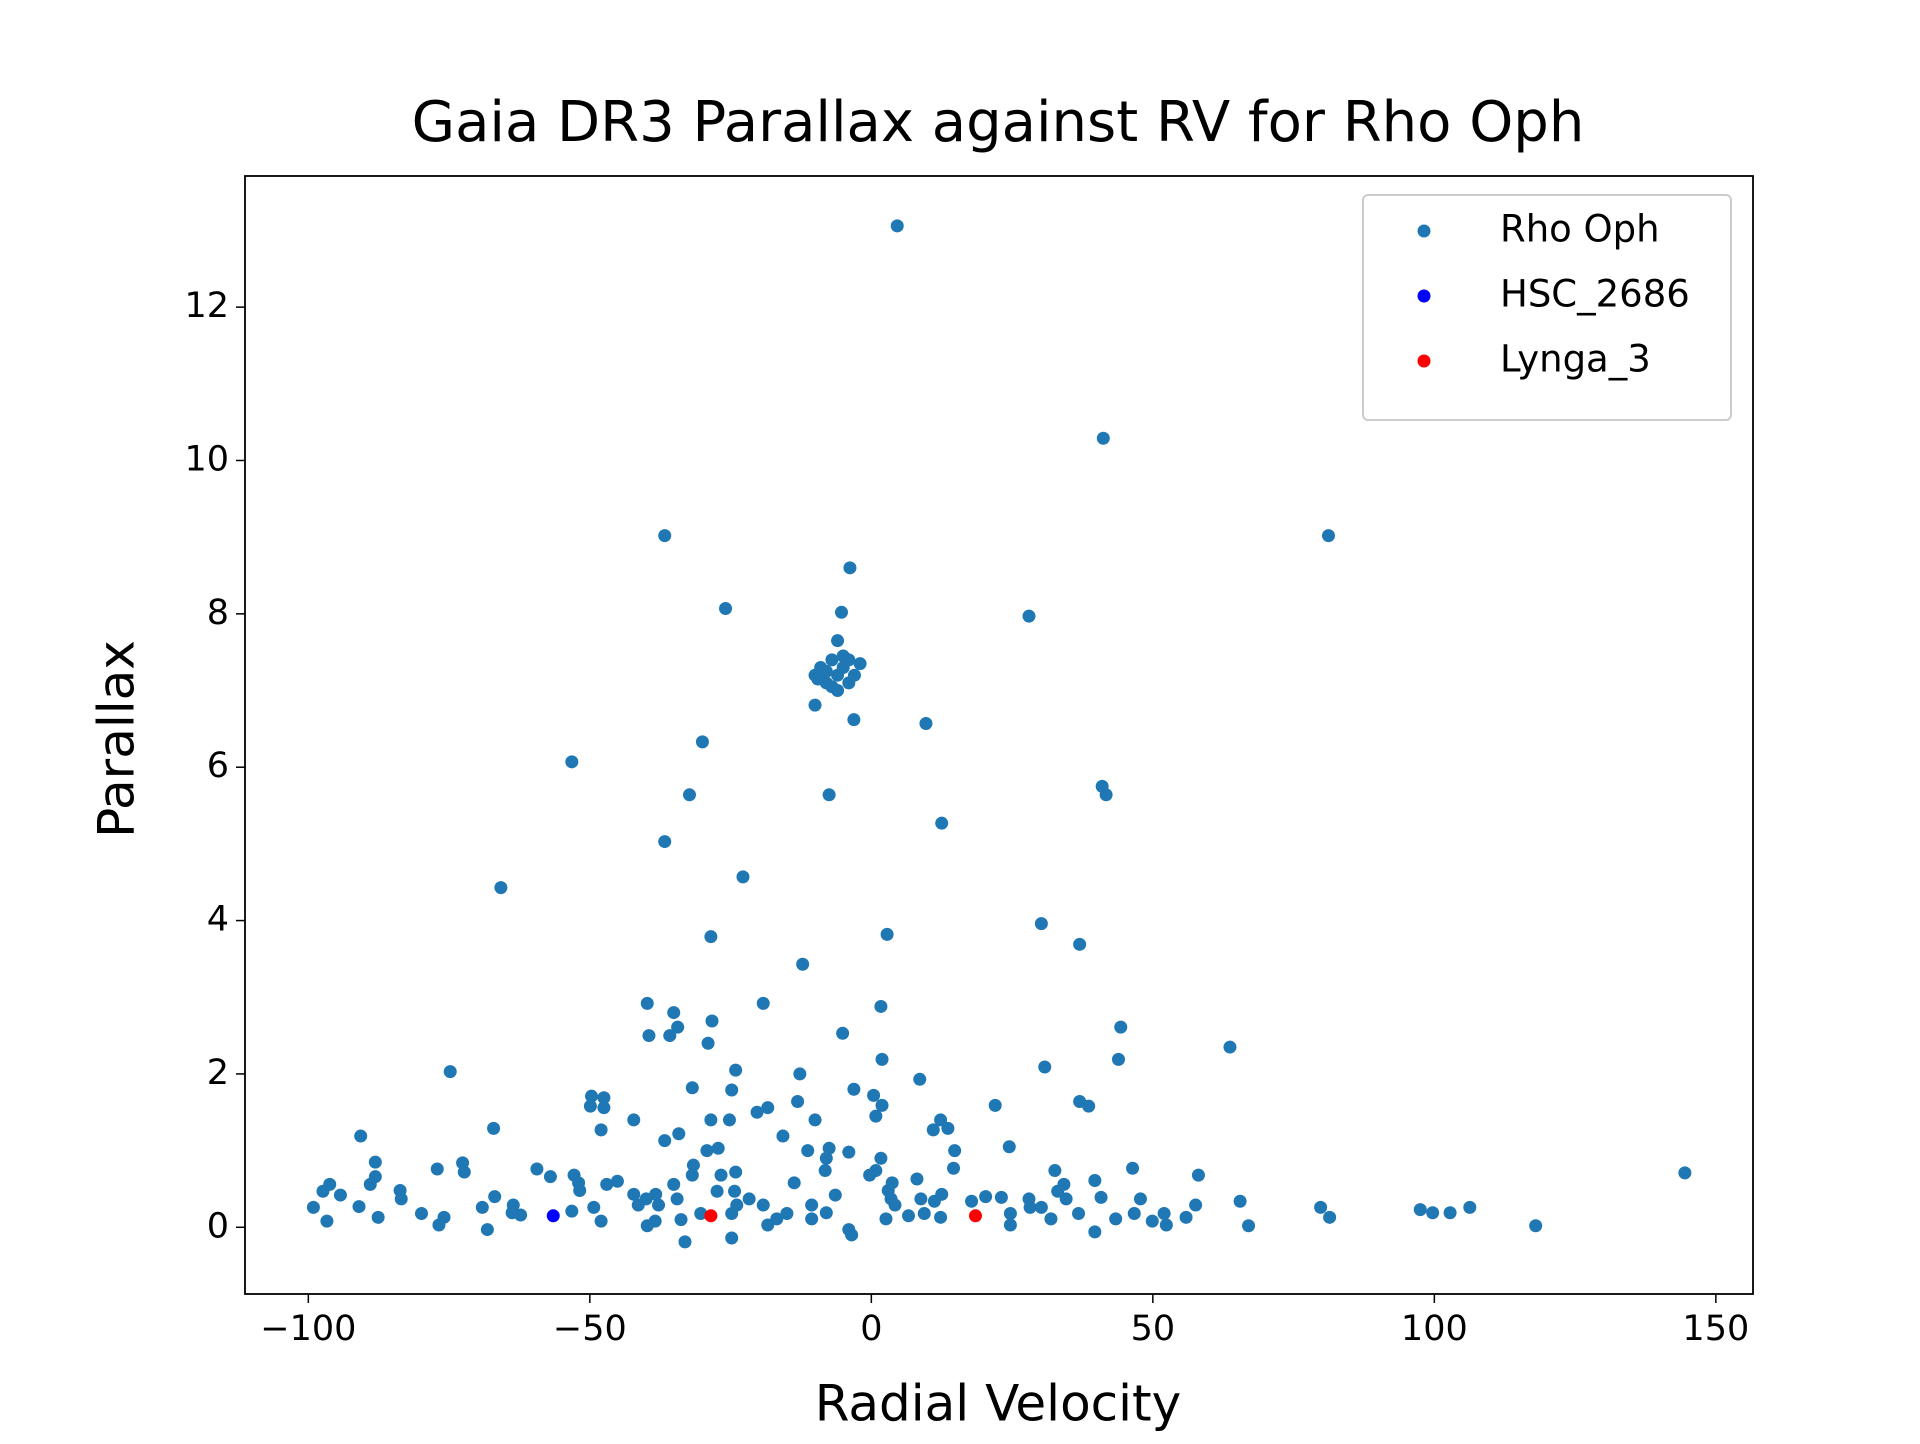  Describe the element at coordinates (998, 122) in the screenshot. I see `chart-title: Gaia DR3 Parallax against RV for Rho Oph` at that location.